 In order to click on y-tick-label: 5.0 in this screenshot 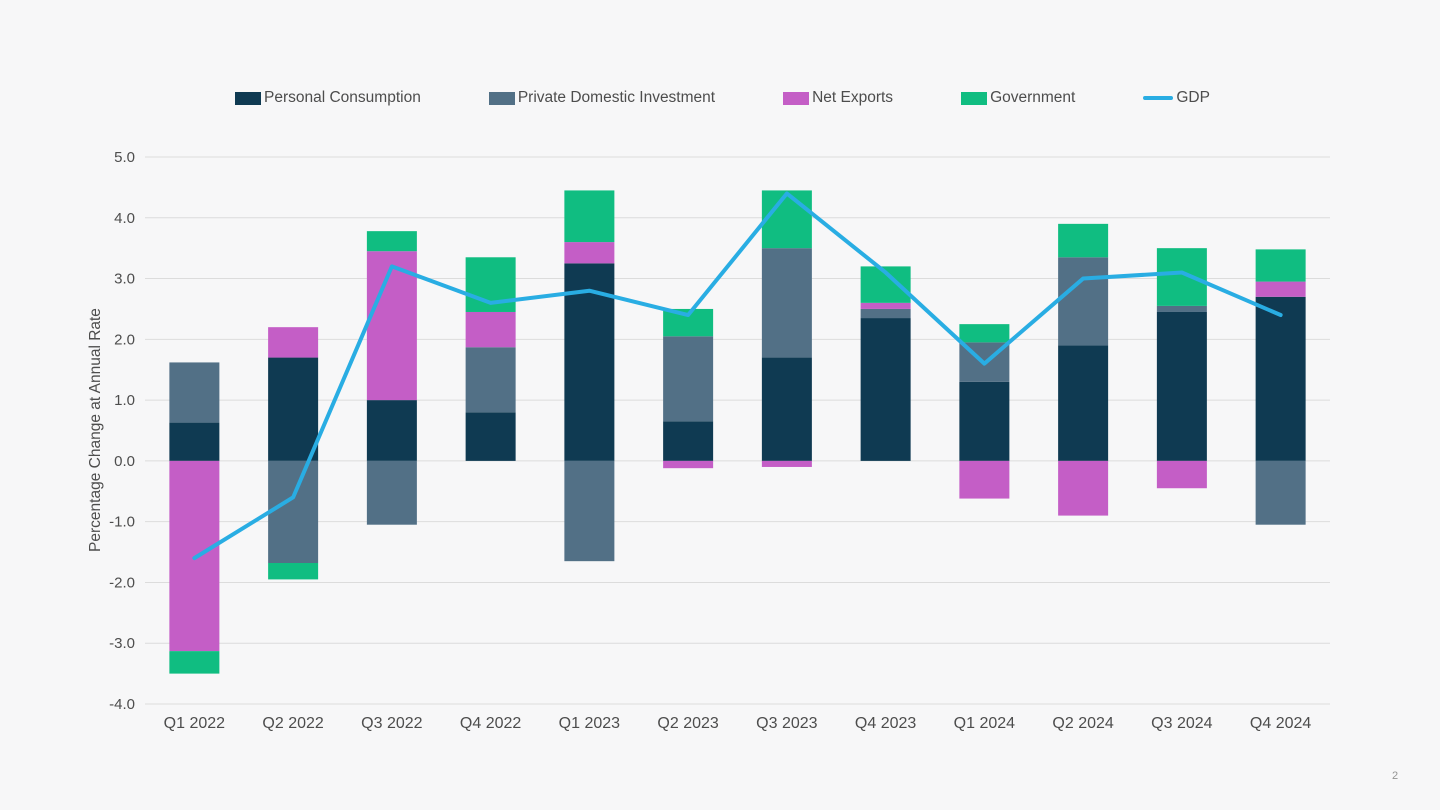, I will do `click(124, 157)`.